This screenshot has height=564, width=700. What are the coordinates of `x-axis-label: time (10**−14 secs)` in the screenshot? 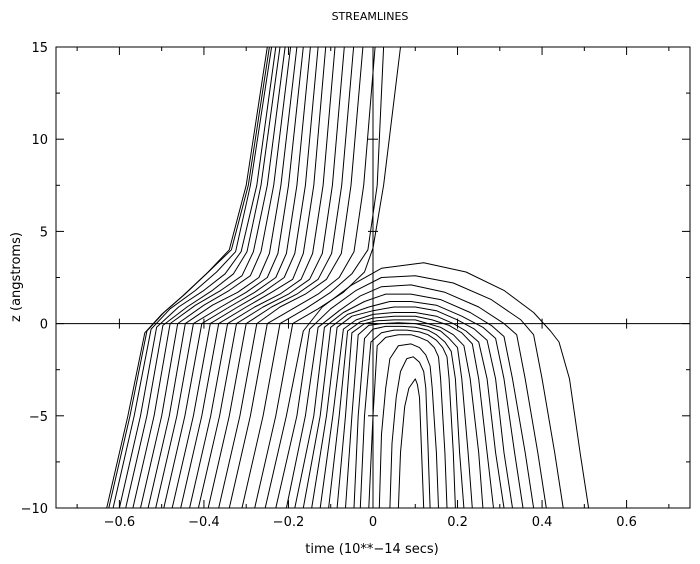 It's located at (371, 549).